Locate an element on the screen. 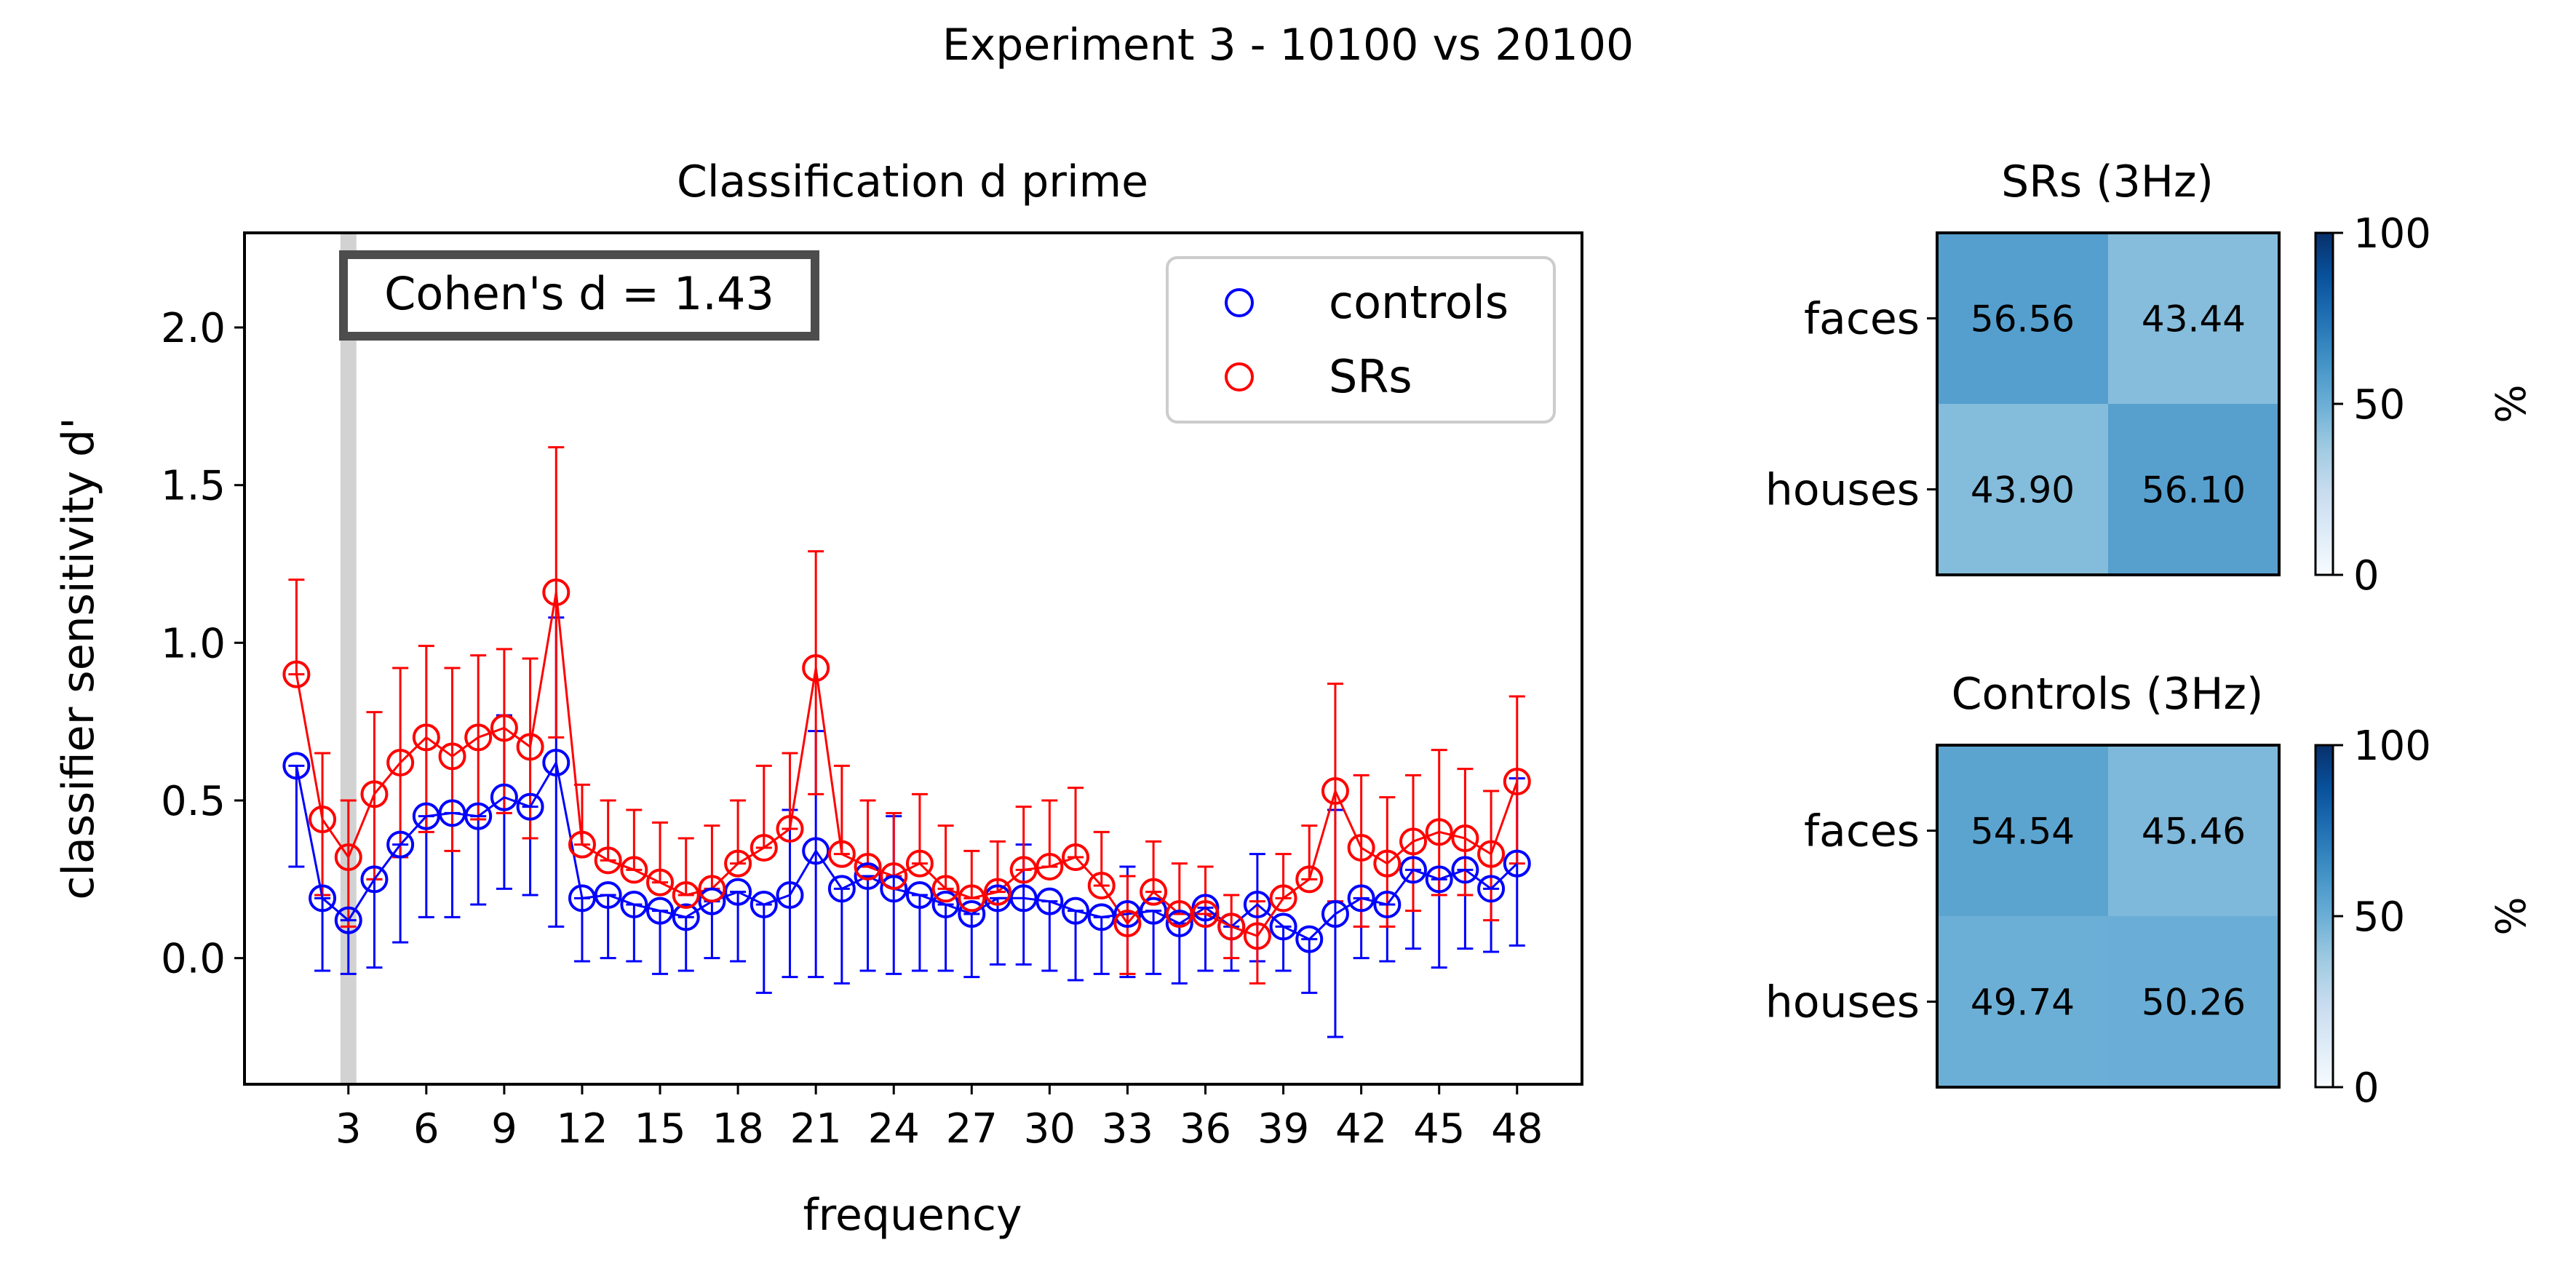  cm-srs-frame is located at coordinates (2108, 403).